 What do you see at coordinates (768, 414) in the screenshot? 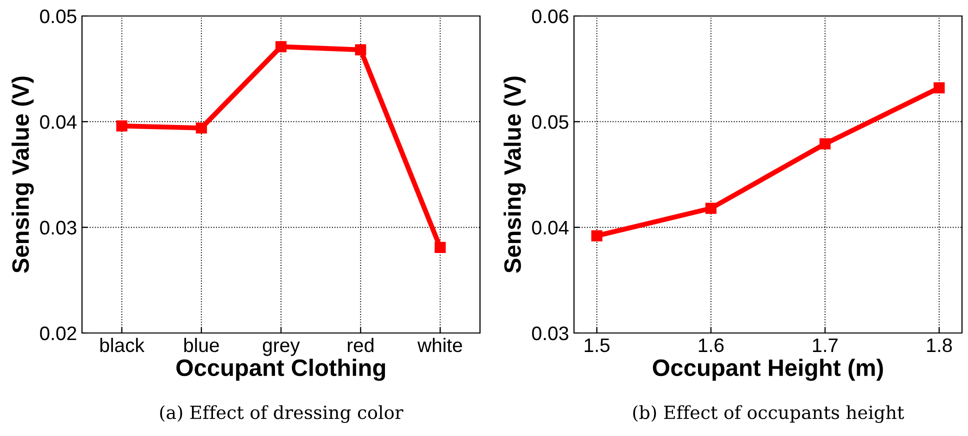
I see `text: (b) Effect of occupants height` at bounding box center [768, 414].